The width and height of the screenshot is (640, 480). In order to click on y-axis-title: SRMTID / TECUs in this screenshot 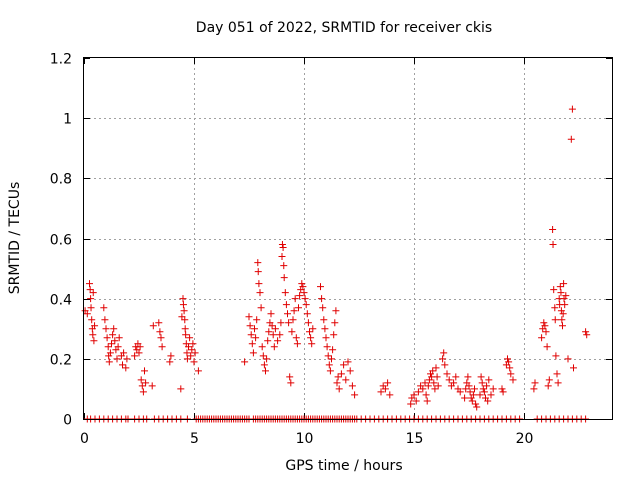, I will do `click(15, 238)`.